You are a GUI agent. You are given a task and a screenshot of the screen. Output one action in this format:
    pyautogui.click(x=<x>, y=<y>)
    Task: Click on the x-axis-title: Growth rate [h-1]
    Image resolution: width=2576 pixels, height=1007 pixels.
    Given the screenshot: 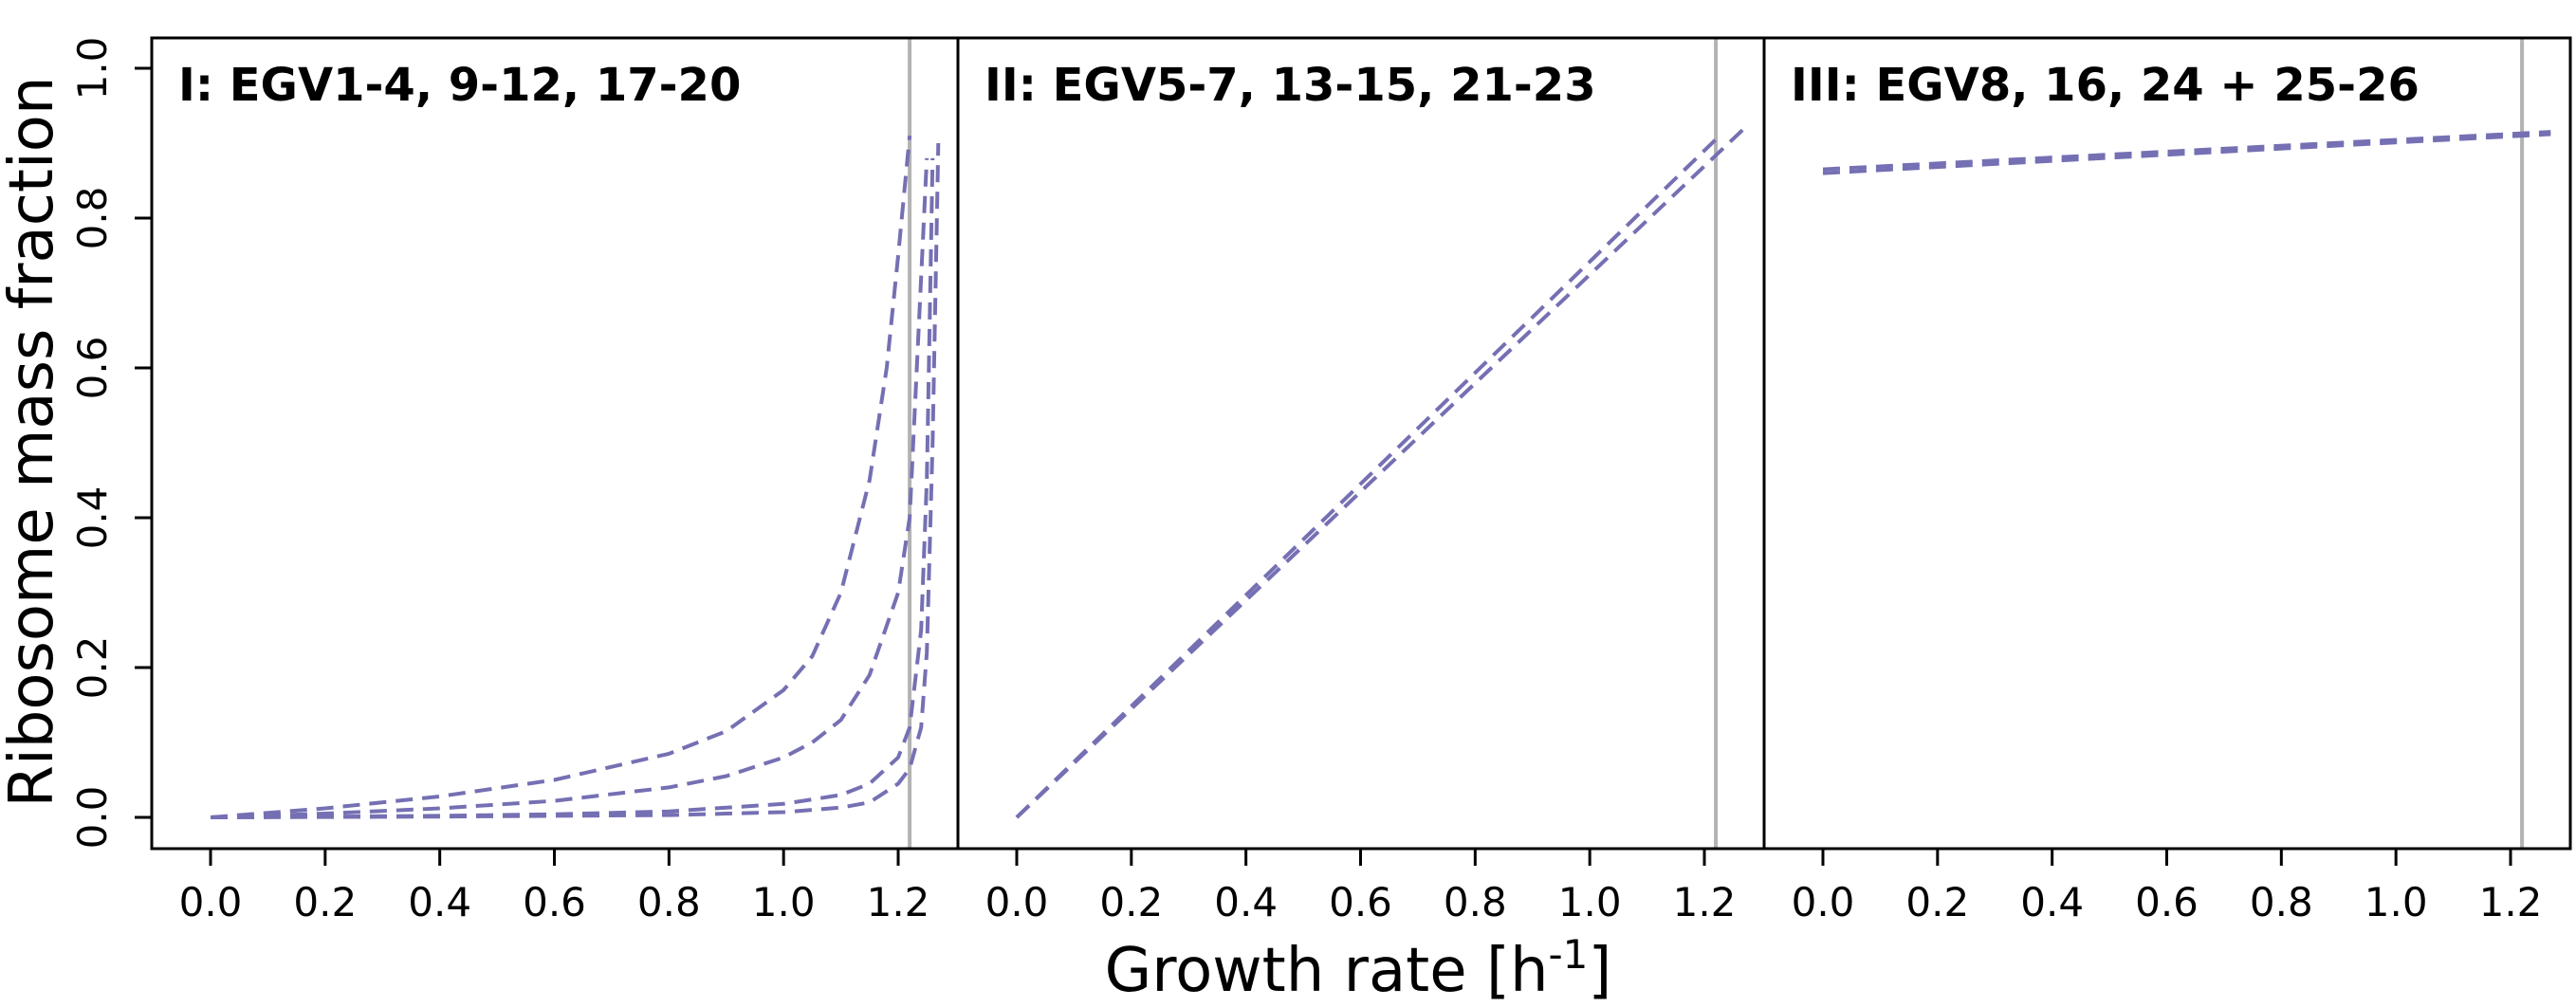 What is the action you would take?
    pyautogui.click(x=1358, y=968)
    